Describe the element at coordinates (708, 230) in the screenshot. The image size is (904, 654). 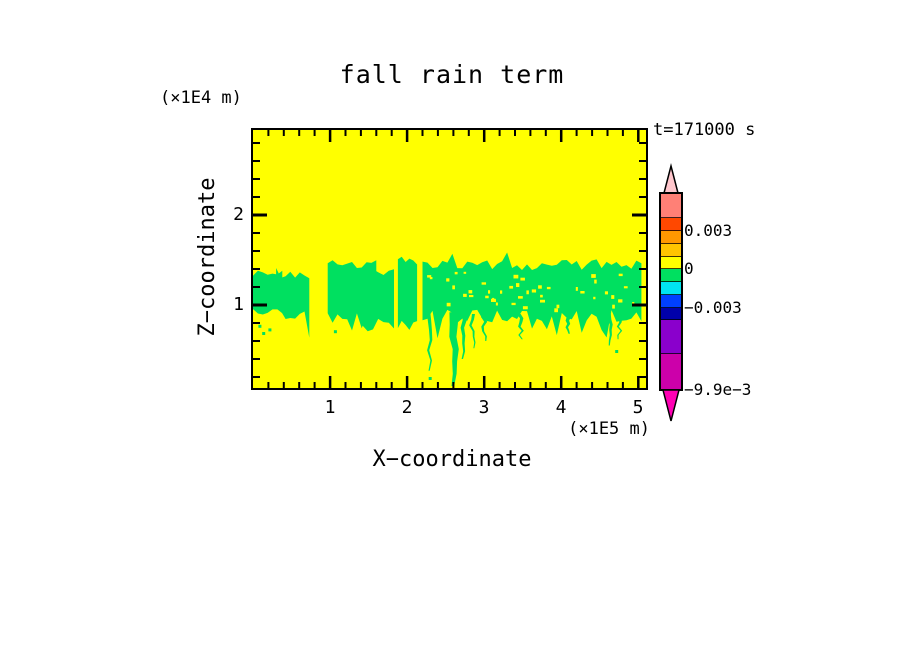
I see `colorbar-tick-label: 0.003` at that location.